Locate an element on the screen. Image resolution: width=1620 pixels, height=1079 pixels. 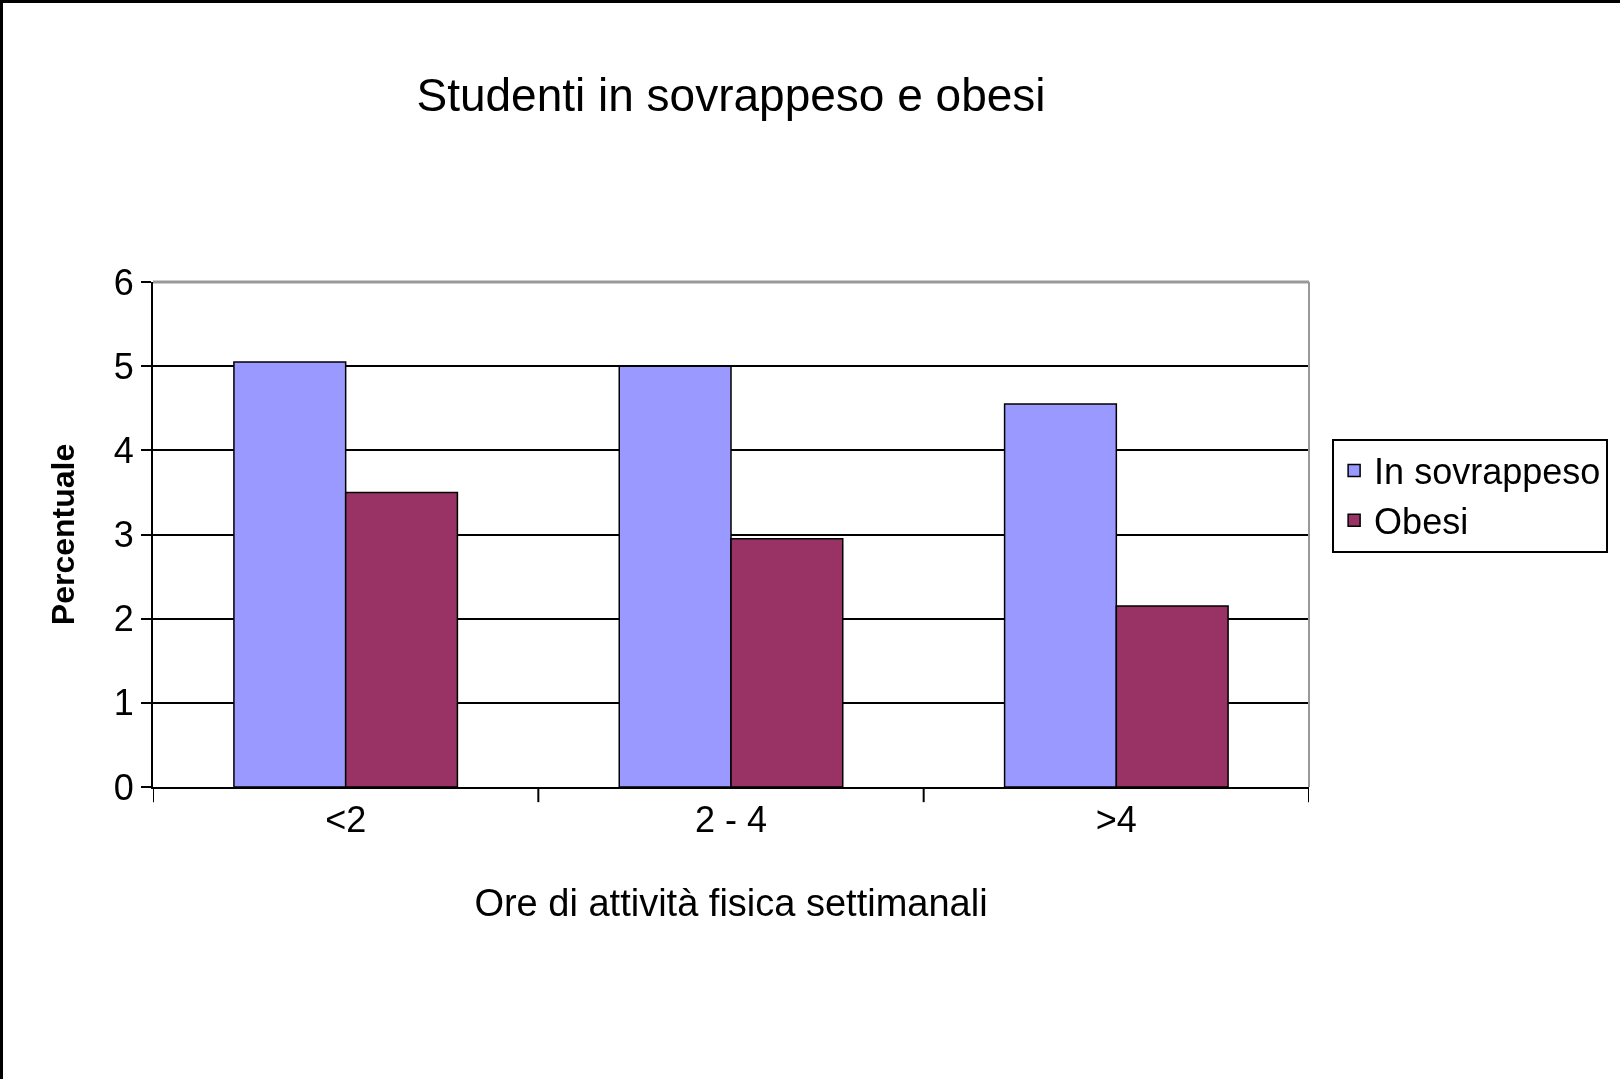
x-tick-label: 2 - 4 is located at coordinates (731, 820).